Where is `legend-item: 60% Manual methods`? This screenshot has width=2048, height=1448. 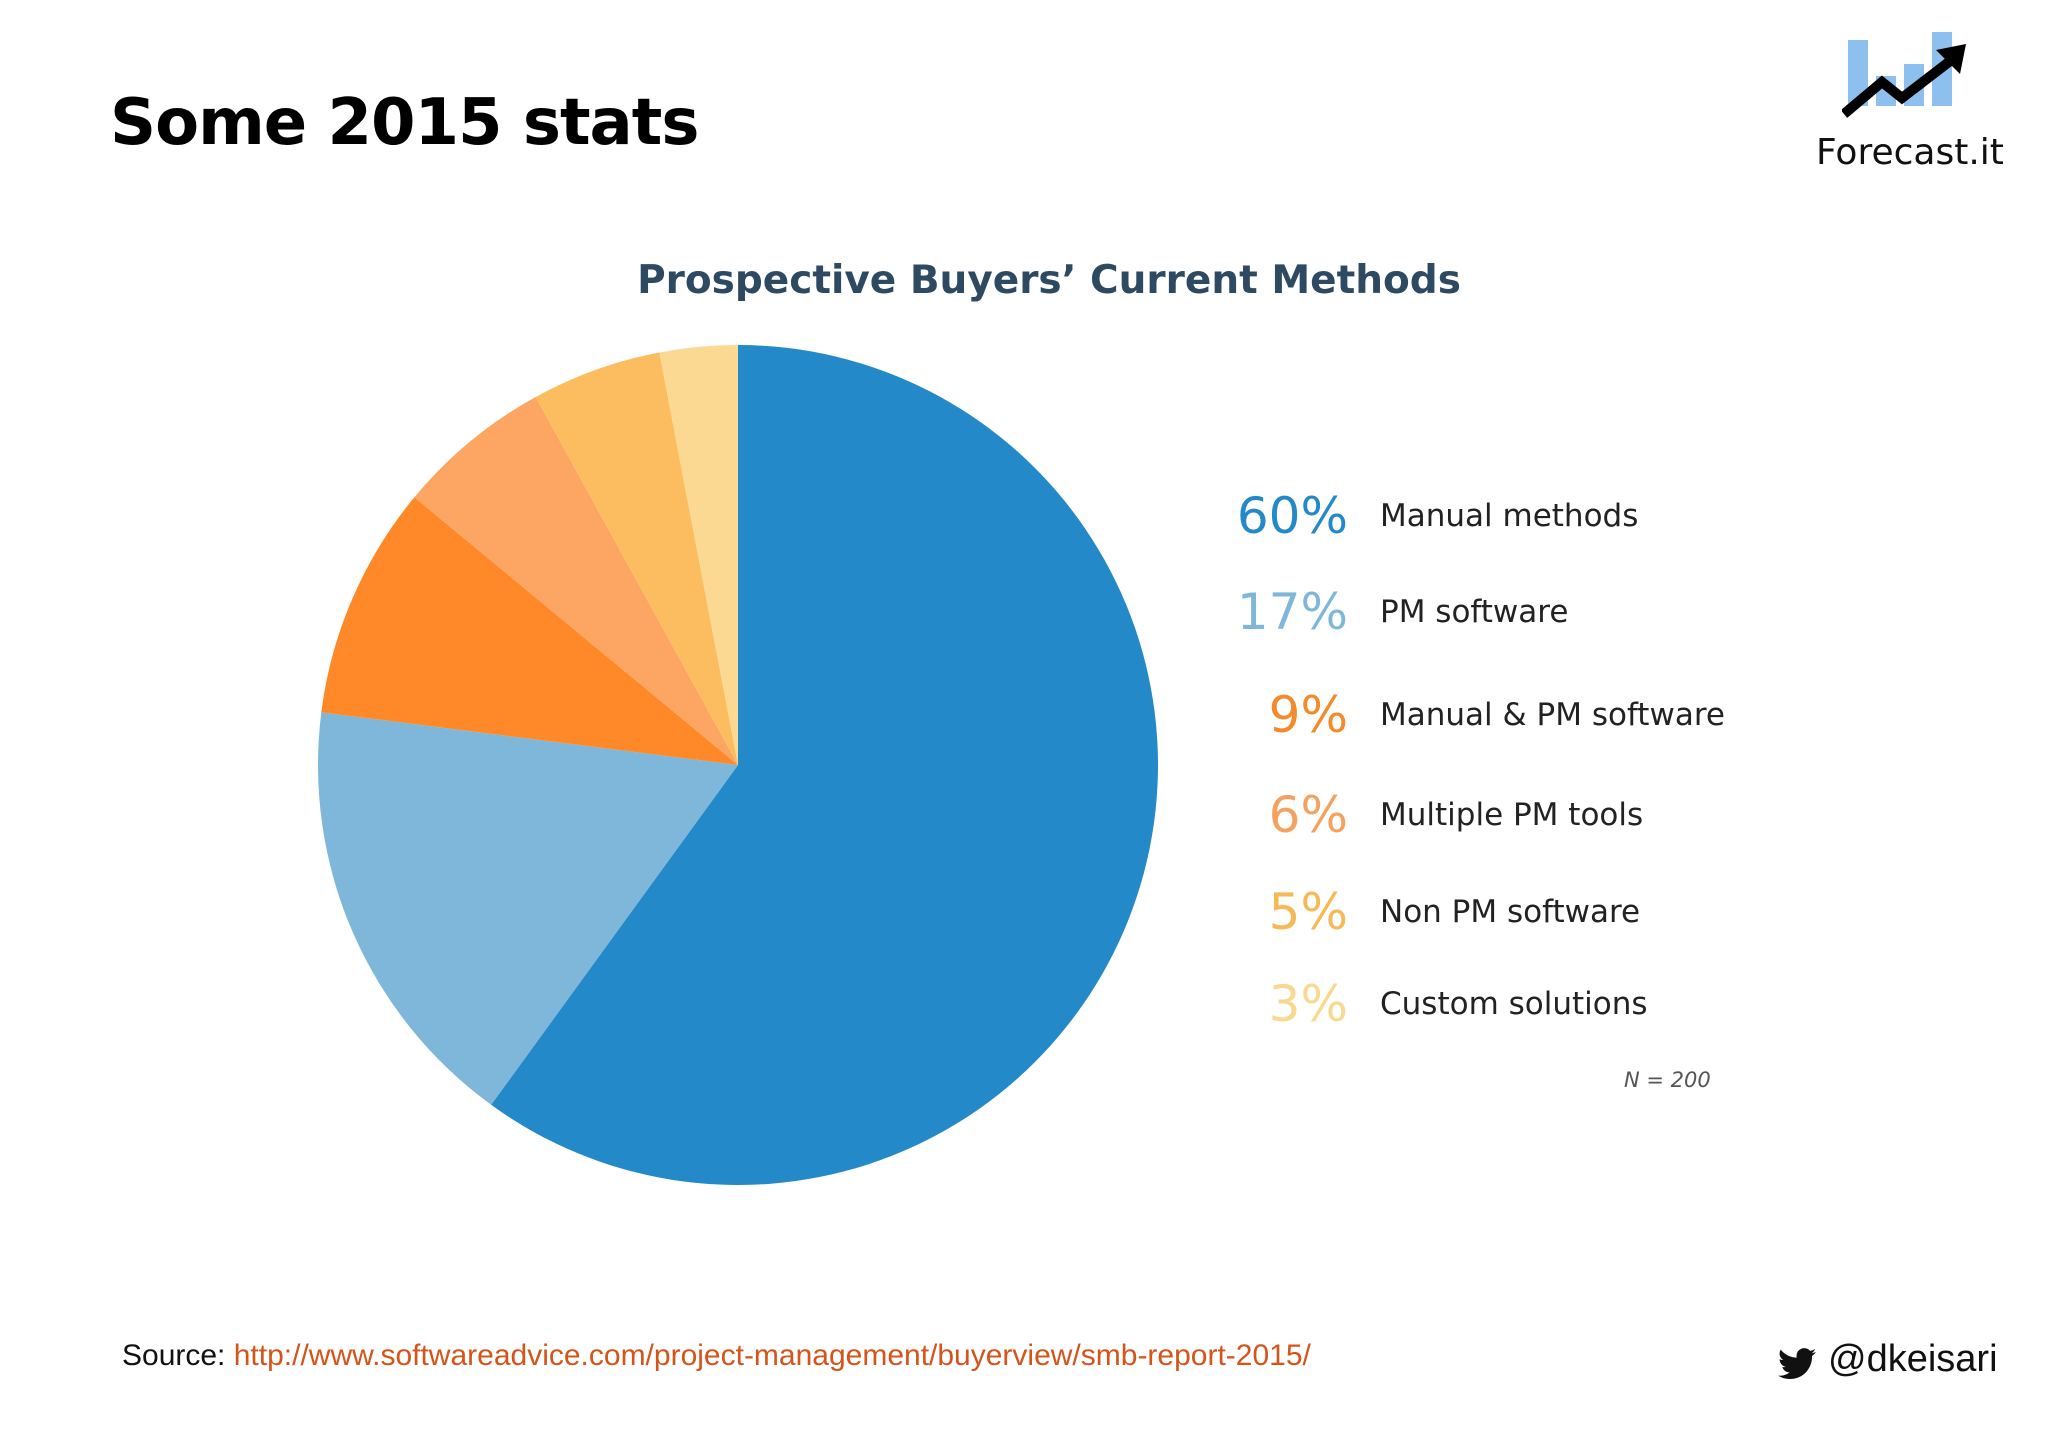
legend-item: 60% Manual methods is located at coordinates (1480, 516).